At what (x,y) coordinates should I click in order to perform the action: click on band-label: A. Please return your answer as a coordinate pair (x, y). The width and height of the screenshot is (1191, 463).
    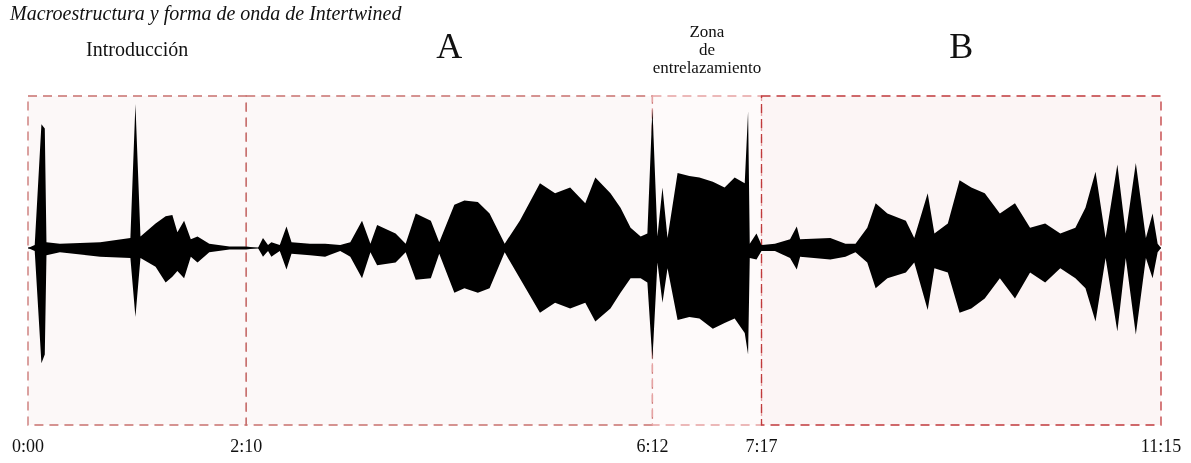
    Looking at the image, I should click on (449, 46).